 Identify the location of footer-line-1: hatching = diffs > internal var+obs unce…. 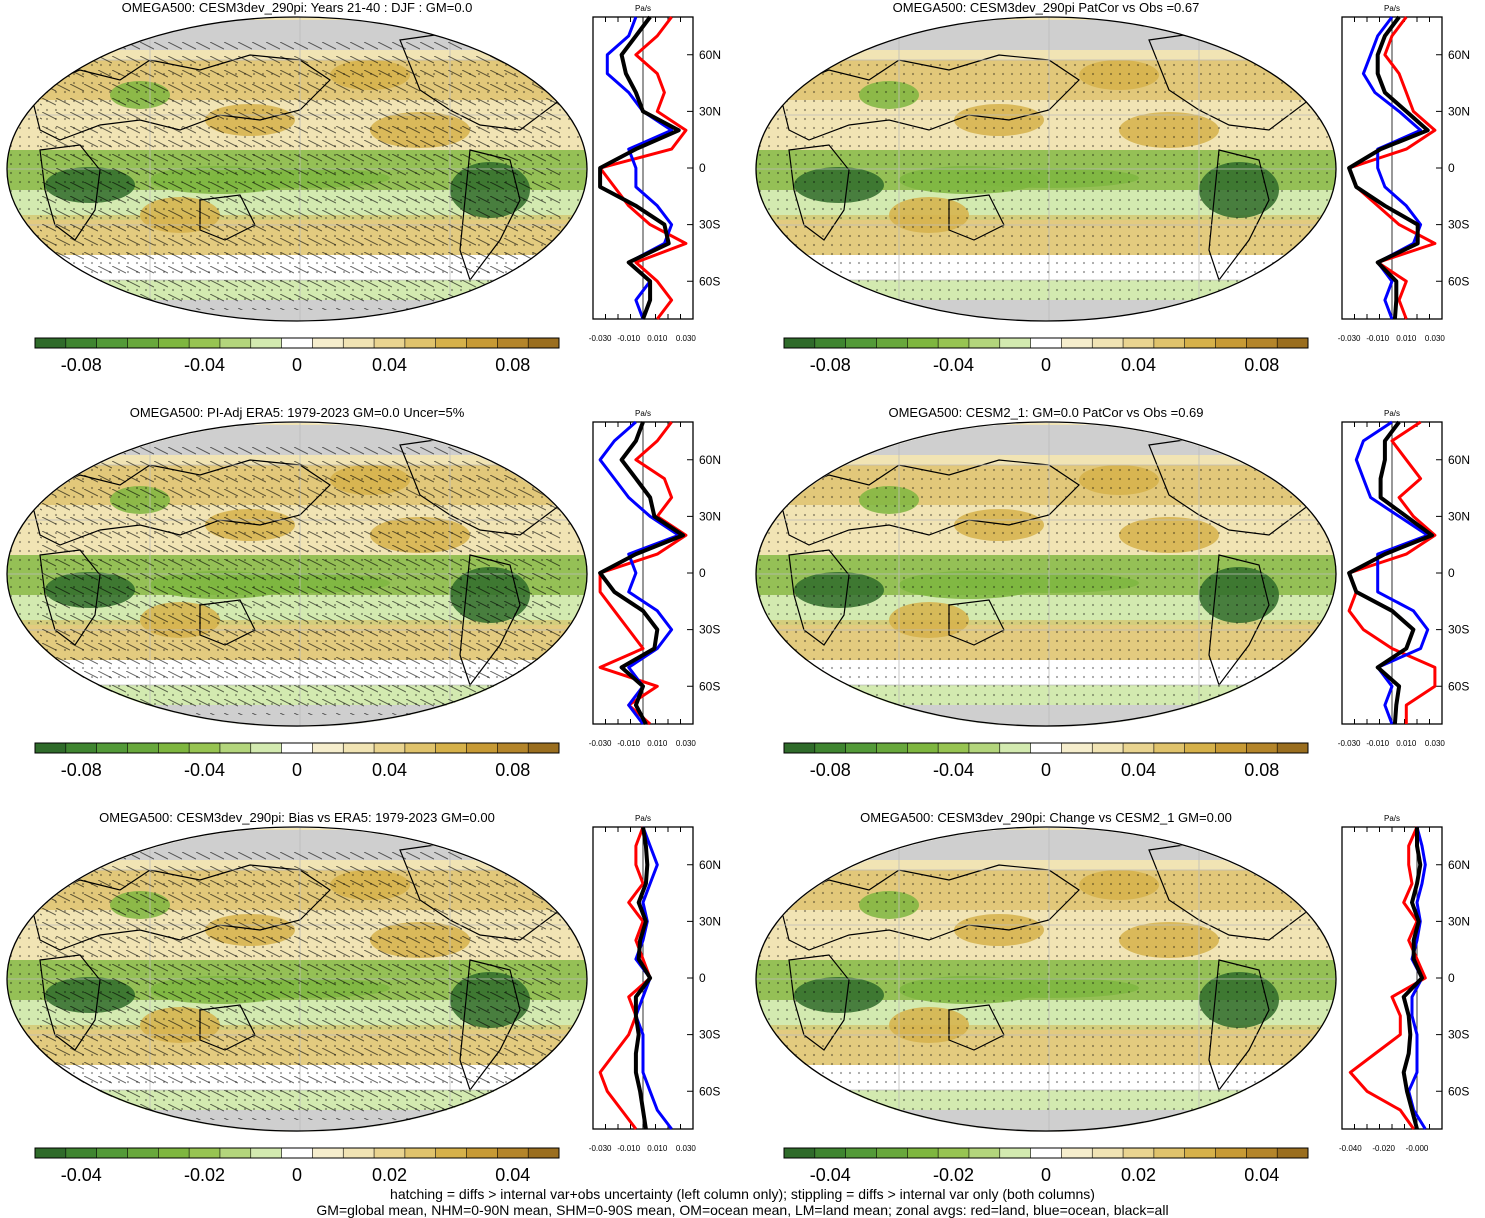
(742, 1194).